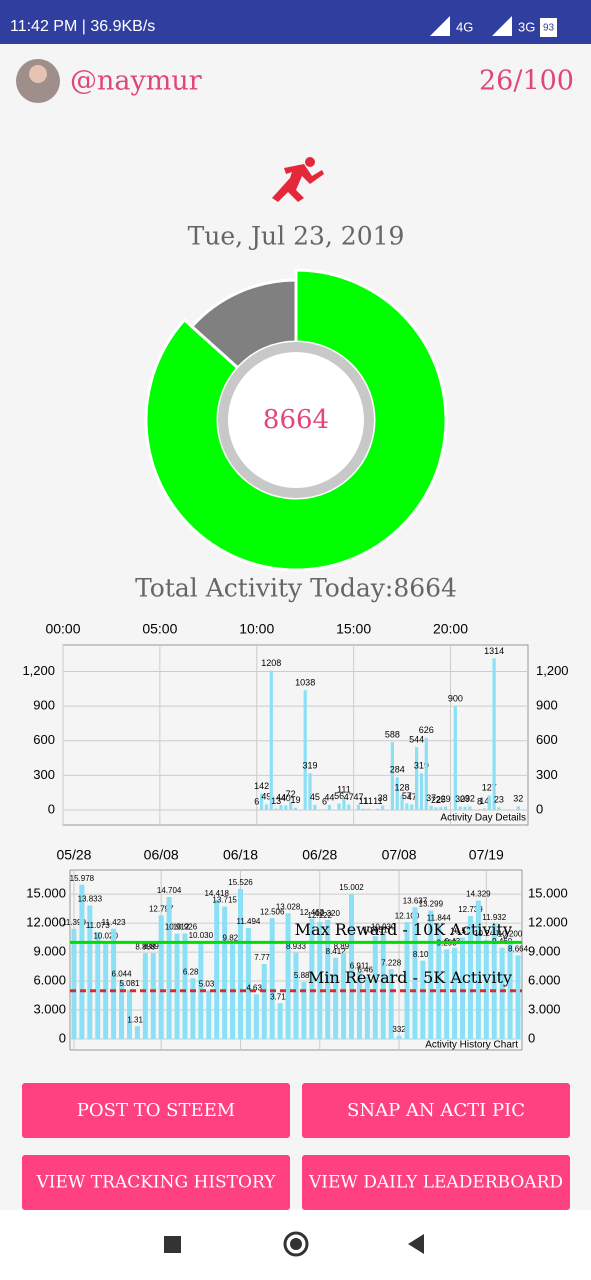 The image size is (591, 1280). Describe the element at coordinates (416, 1244) in the screenshot. I see `back-button` at that location.